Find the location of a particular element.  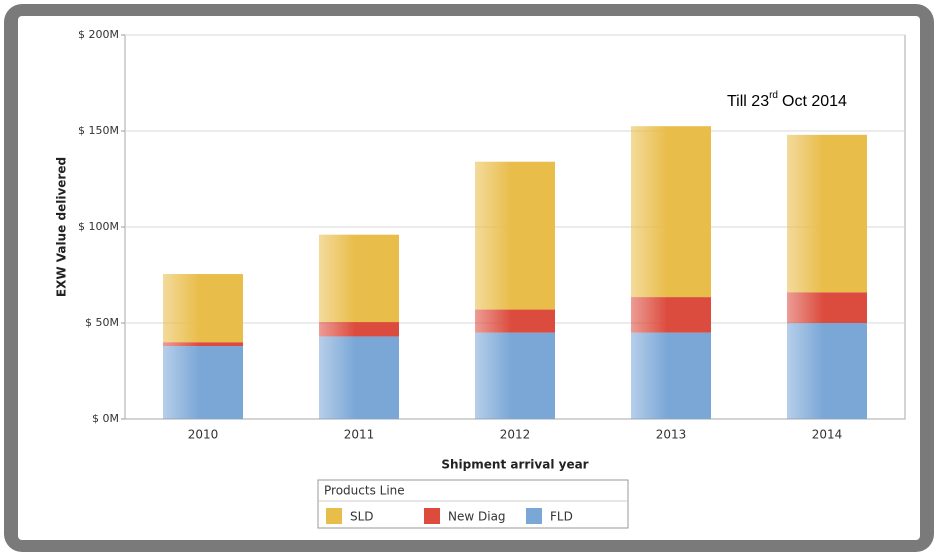

y-tick-label: $ 150M is located at coordinates (98, 130).